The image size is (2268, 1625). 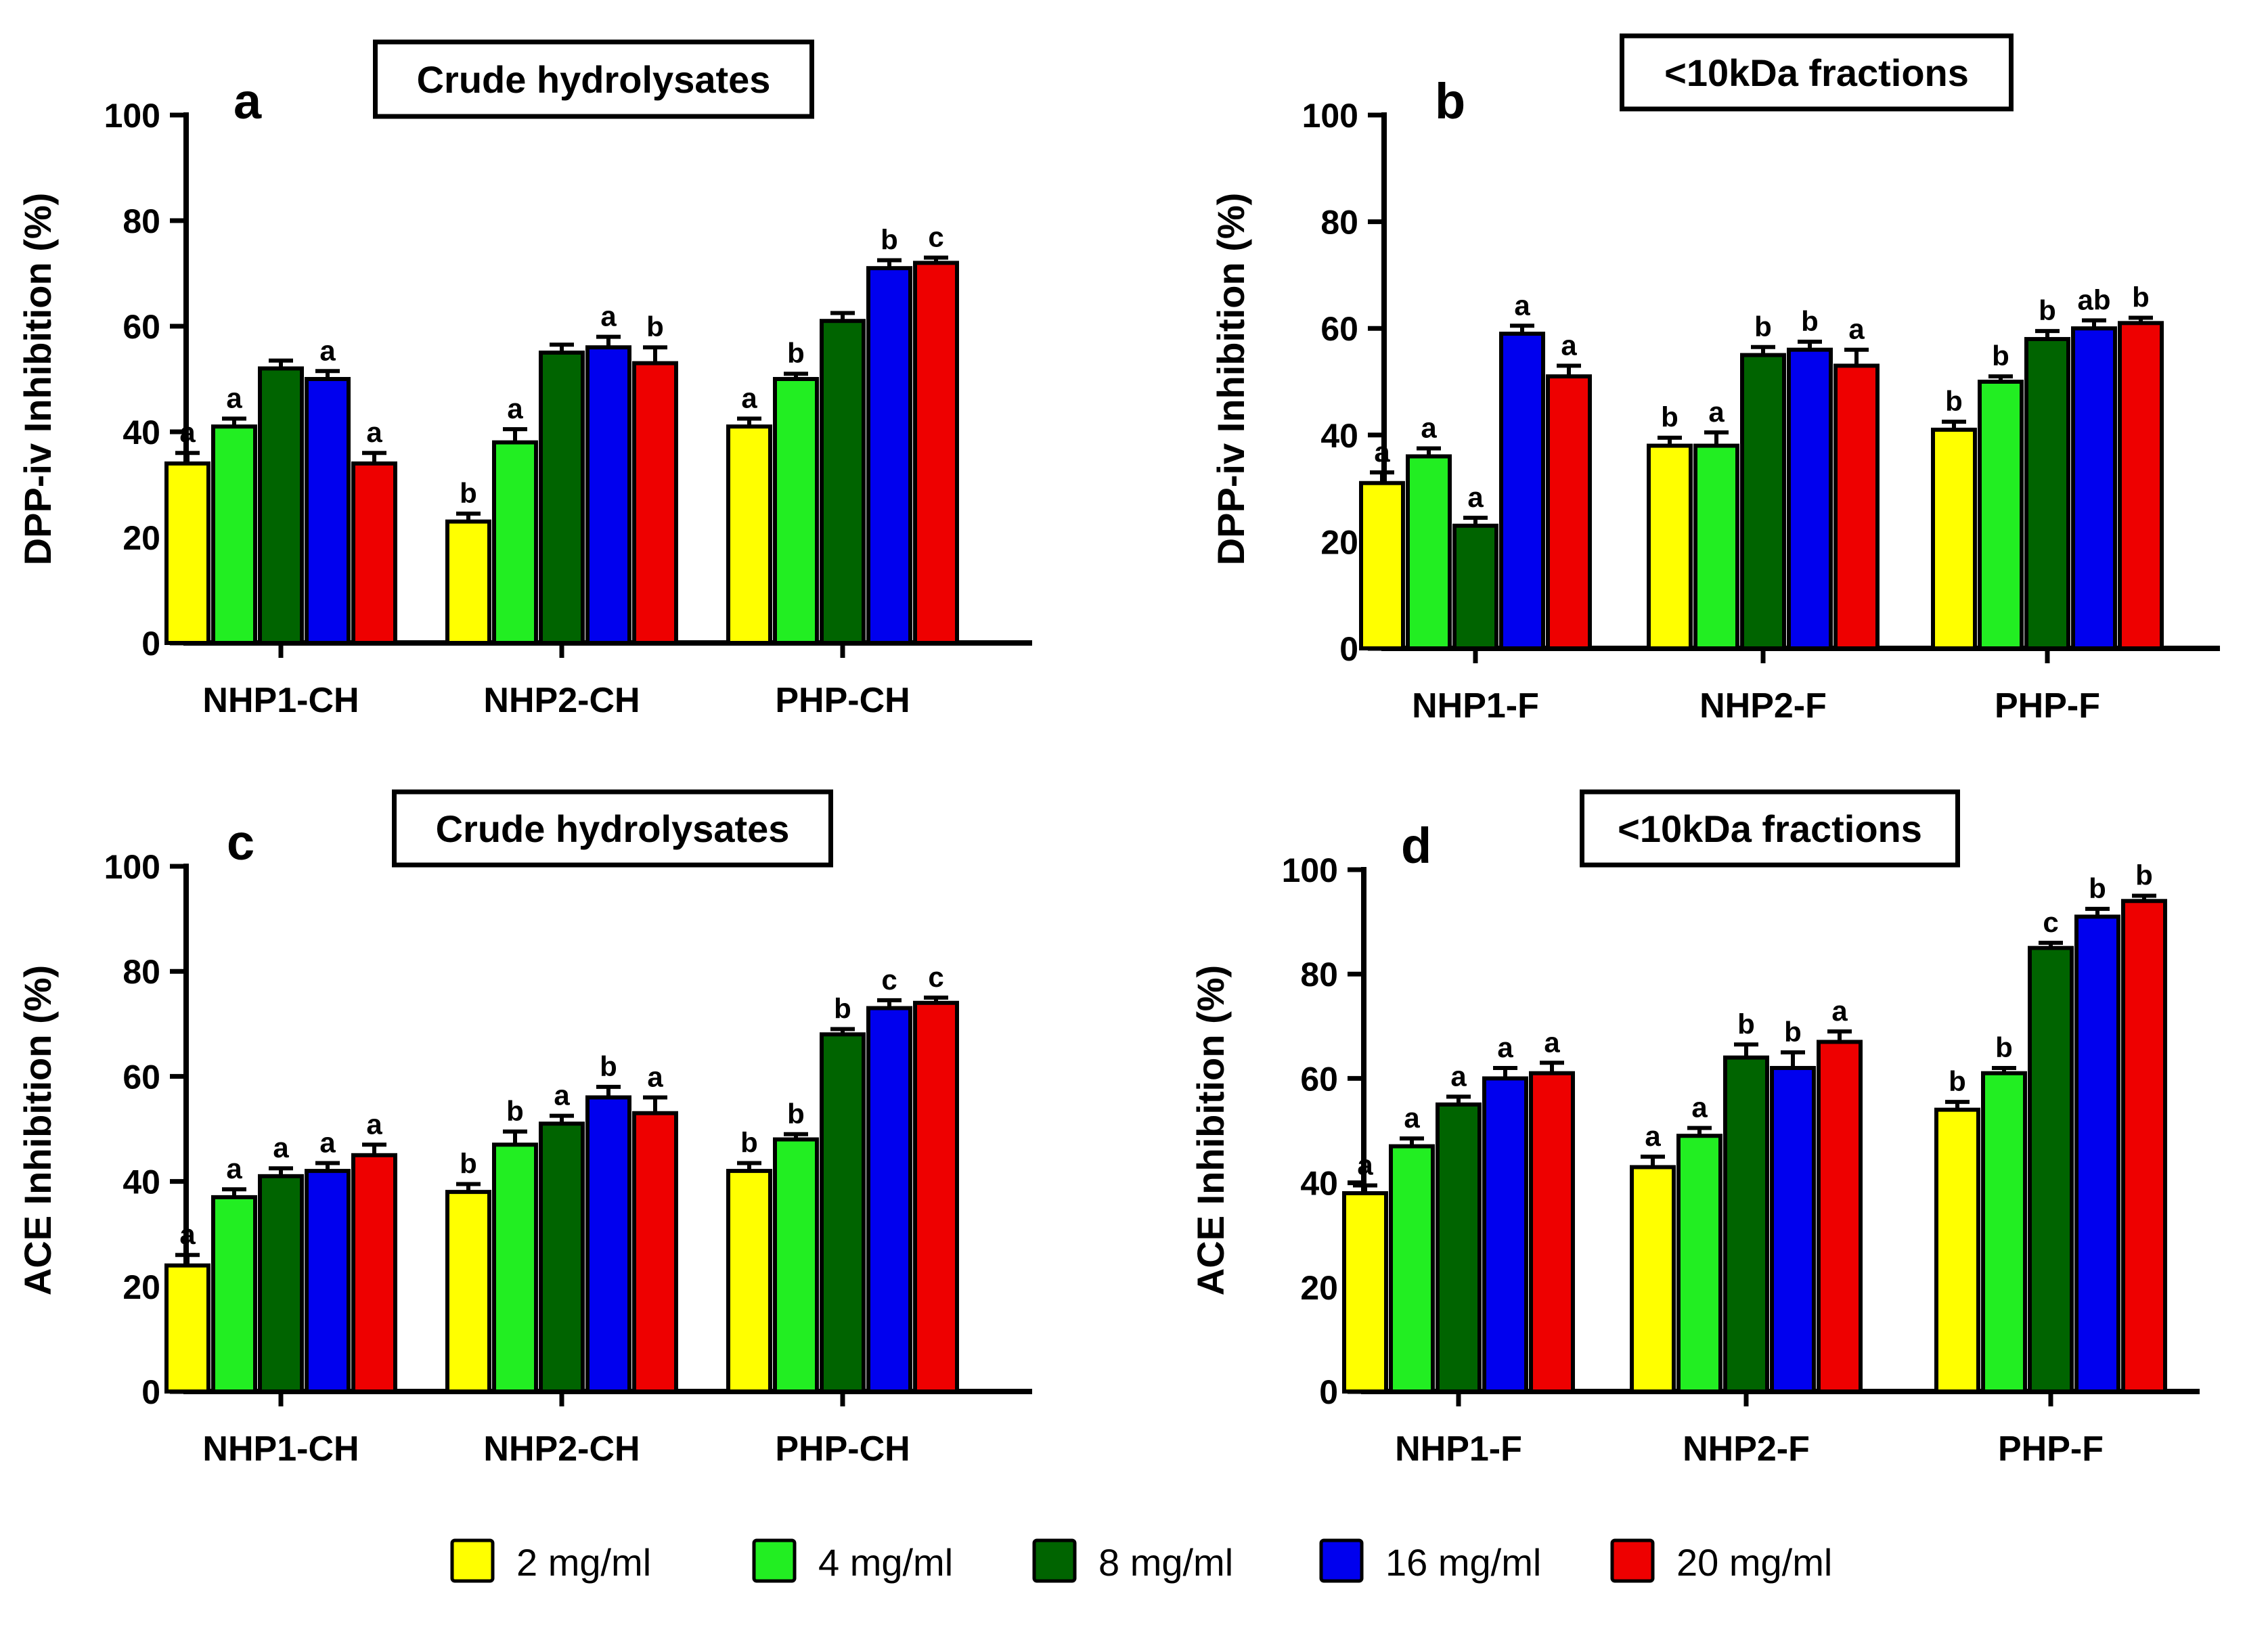 I want to click on significance-letter-b-NHP1-F-3: a, so click(x=1522, y=305).